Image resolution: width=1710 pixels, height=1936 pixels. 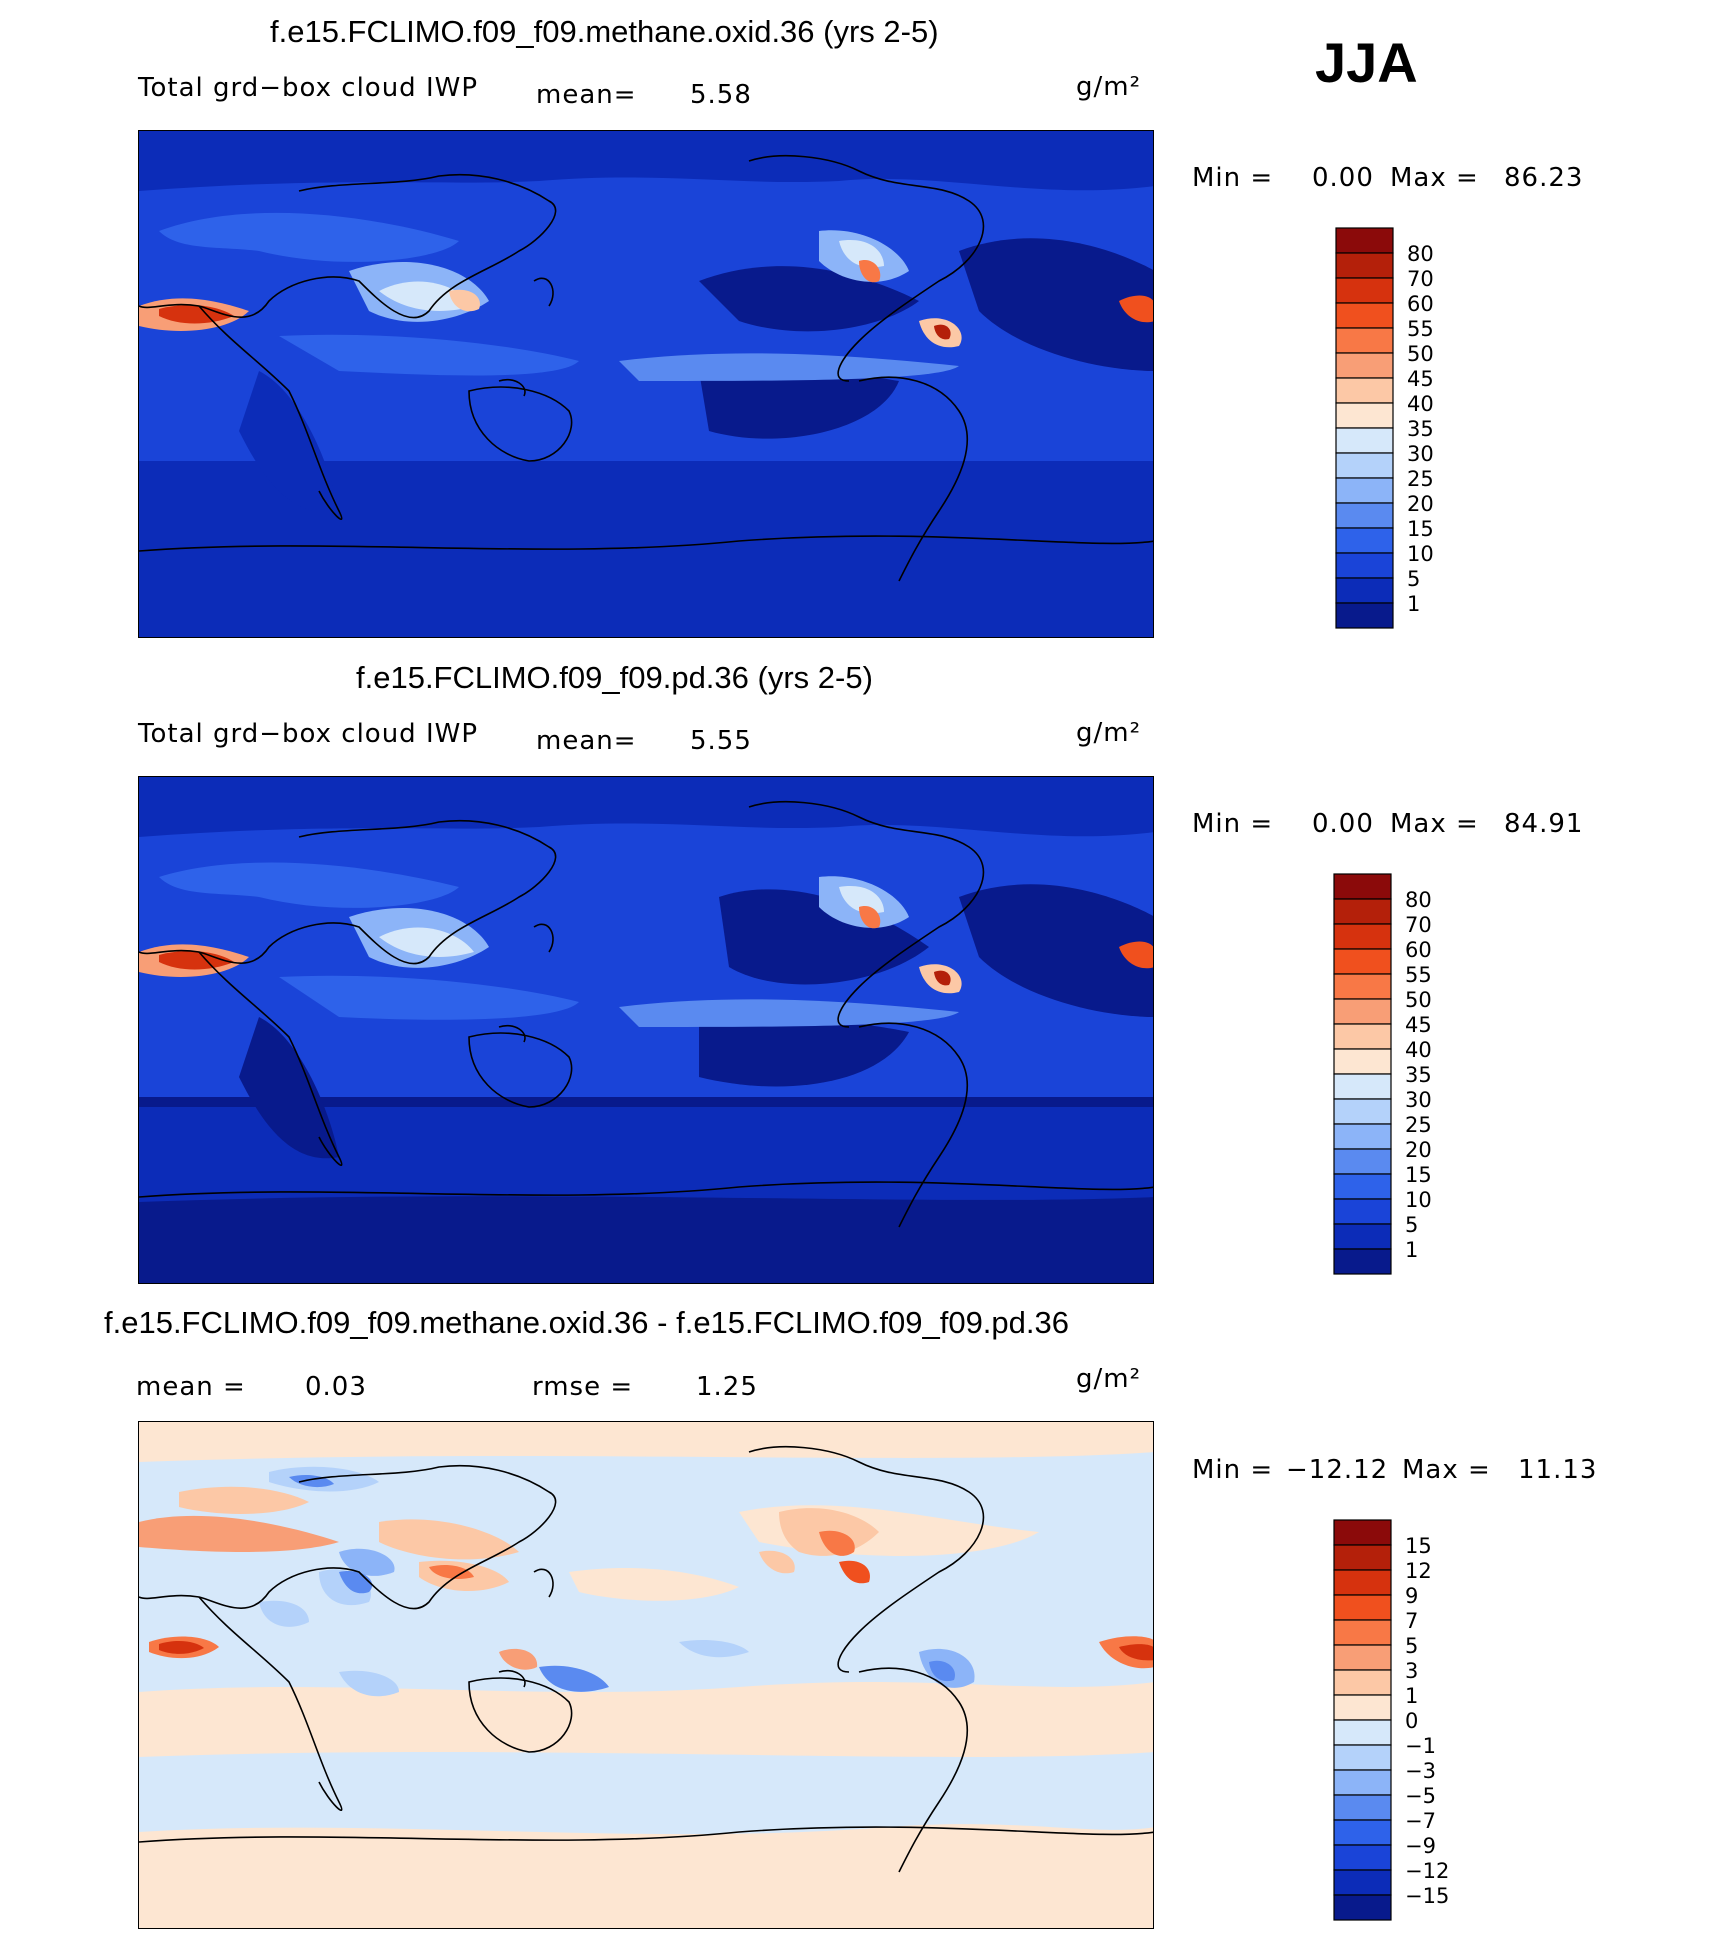 I want to click on panel-2-max-label: Max =, so click(x=1434, y=824).